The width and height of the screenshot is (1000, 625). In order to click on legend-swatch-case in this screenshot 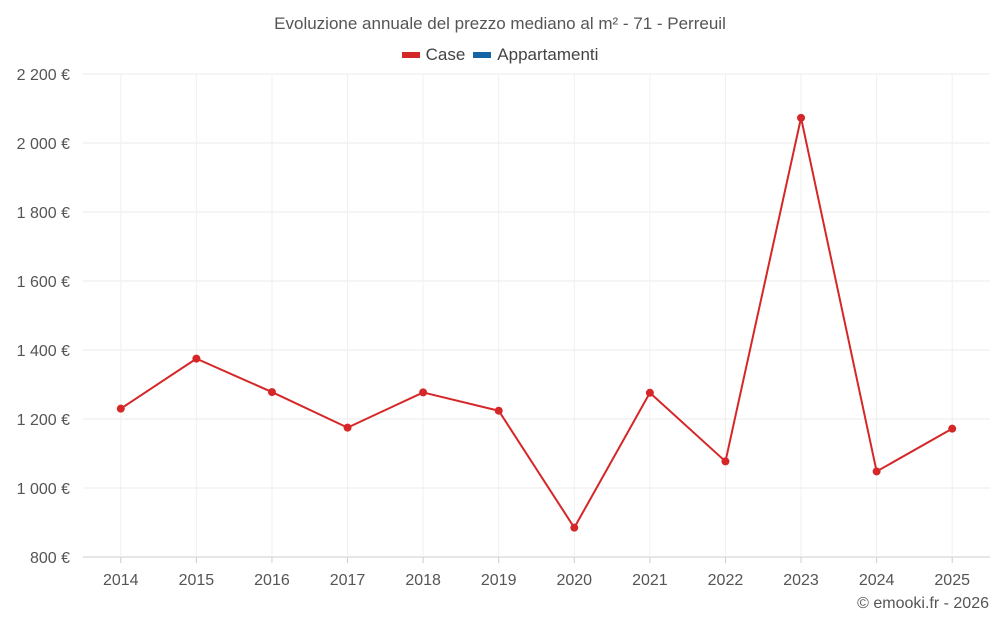, I will do `click(410, 55)`.